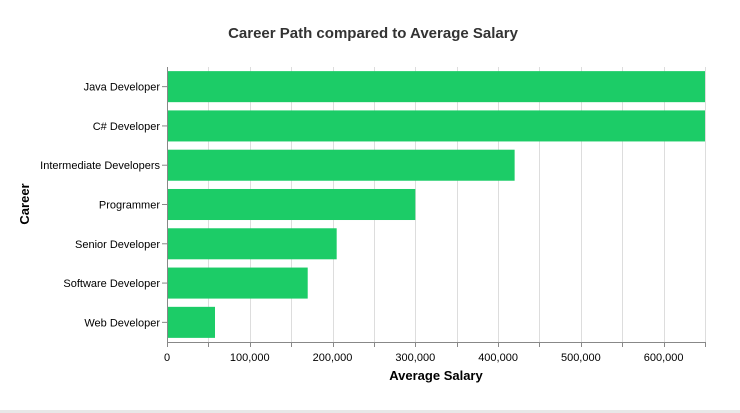  Describe the element at coordinates (167, 358) in the screenshot. I see `x-tick-label: 0` at that location.